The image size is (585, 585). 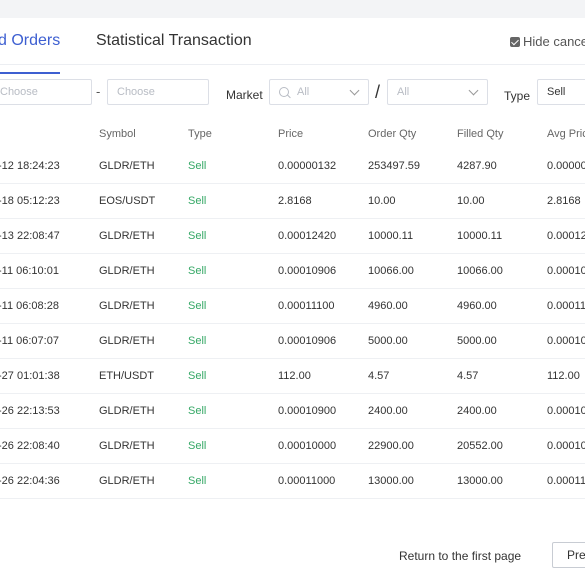 I want to click on header-order-qty: Order Qty, so click(x=392, y=134).